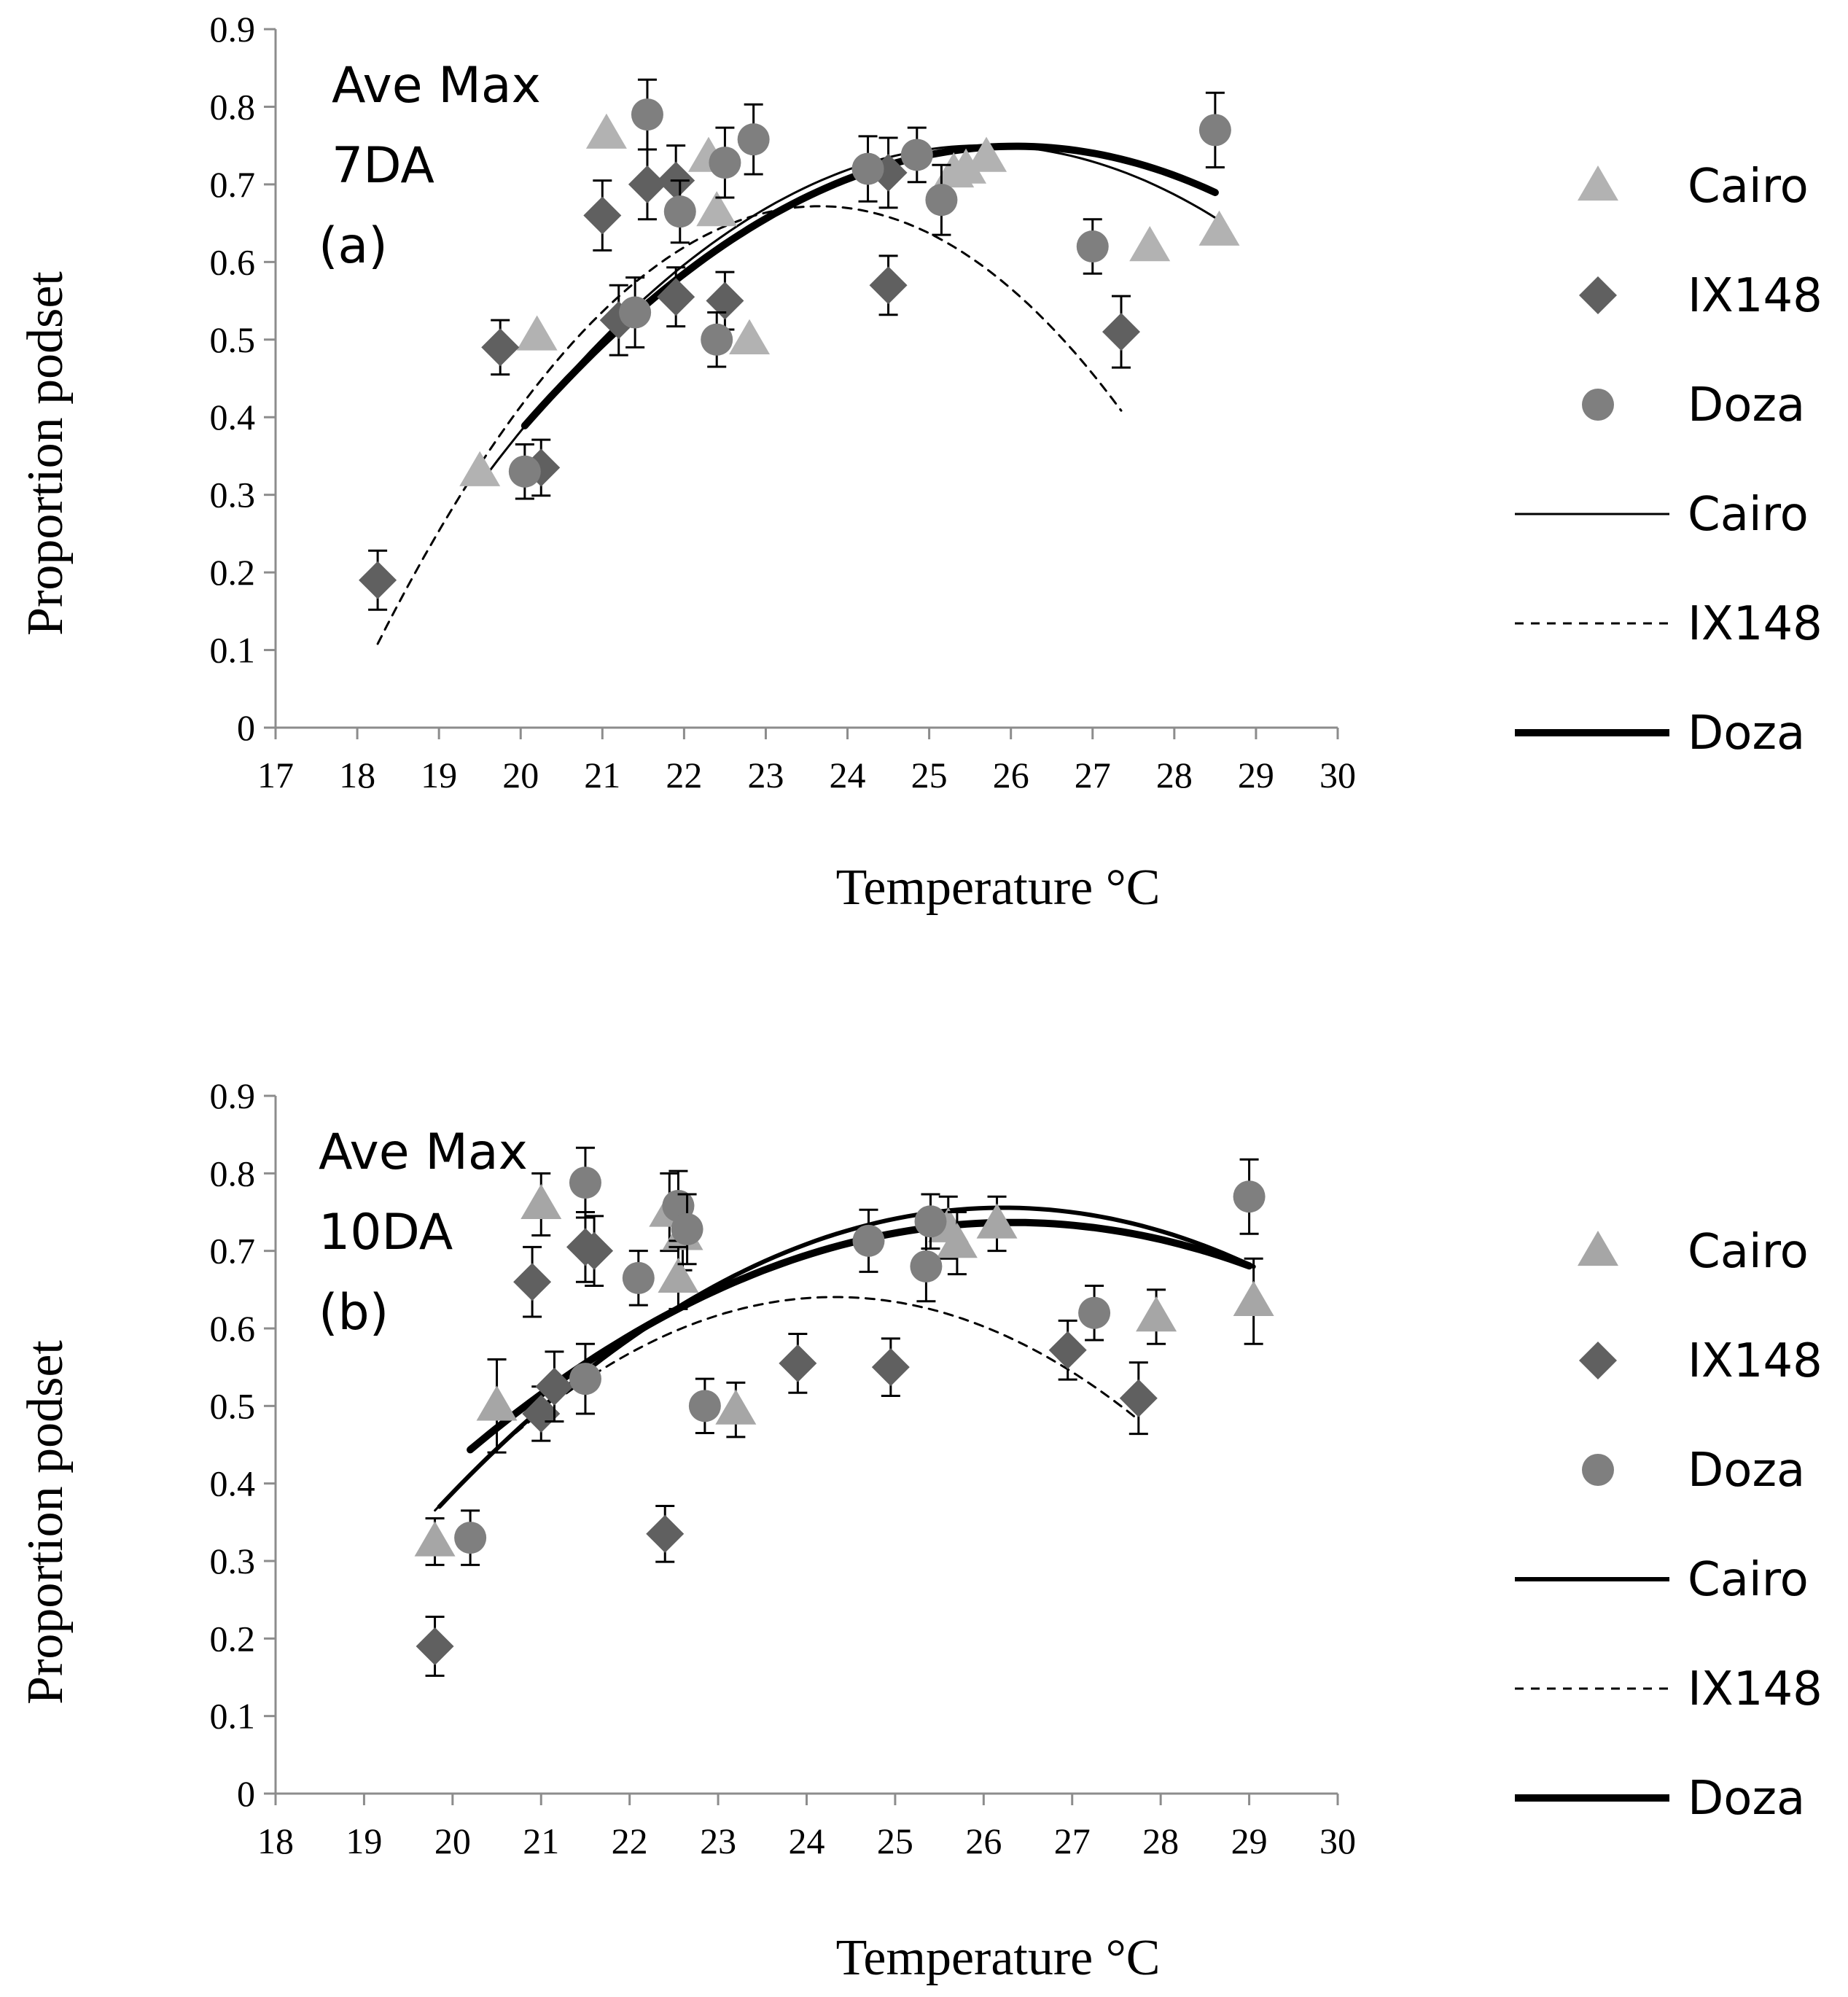 The width and height of the screenshot is (1848, 1997). I want to click on x-axis-title-a: Temperature °C, so click(998, 888).